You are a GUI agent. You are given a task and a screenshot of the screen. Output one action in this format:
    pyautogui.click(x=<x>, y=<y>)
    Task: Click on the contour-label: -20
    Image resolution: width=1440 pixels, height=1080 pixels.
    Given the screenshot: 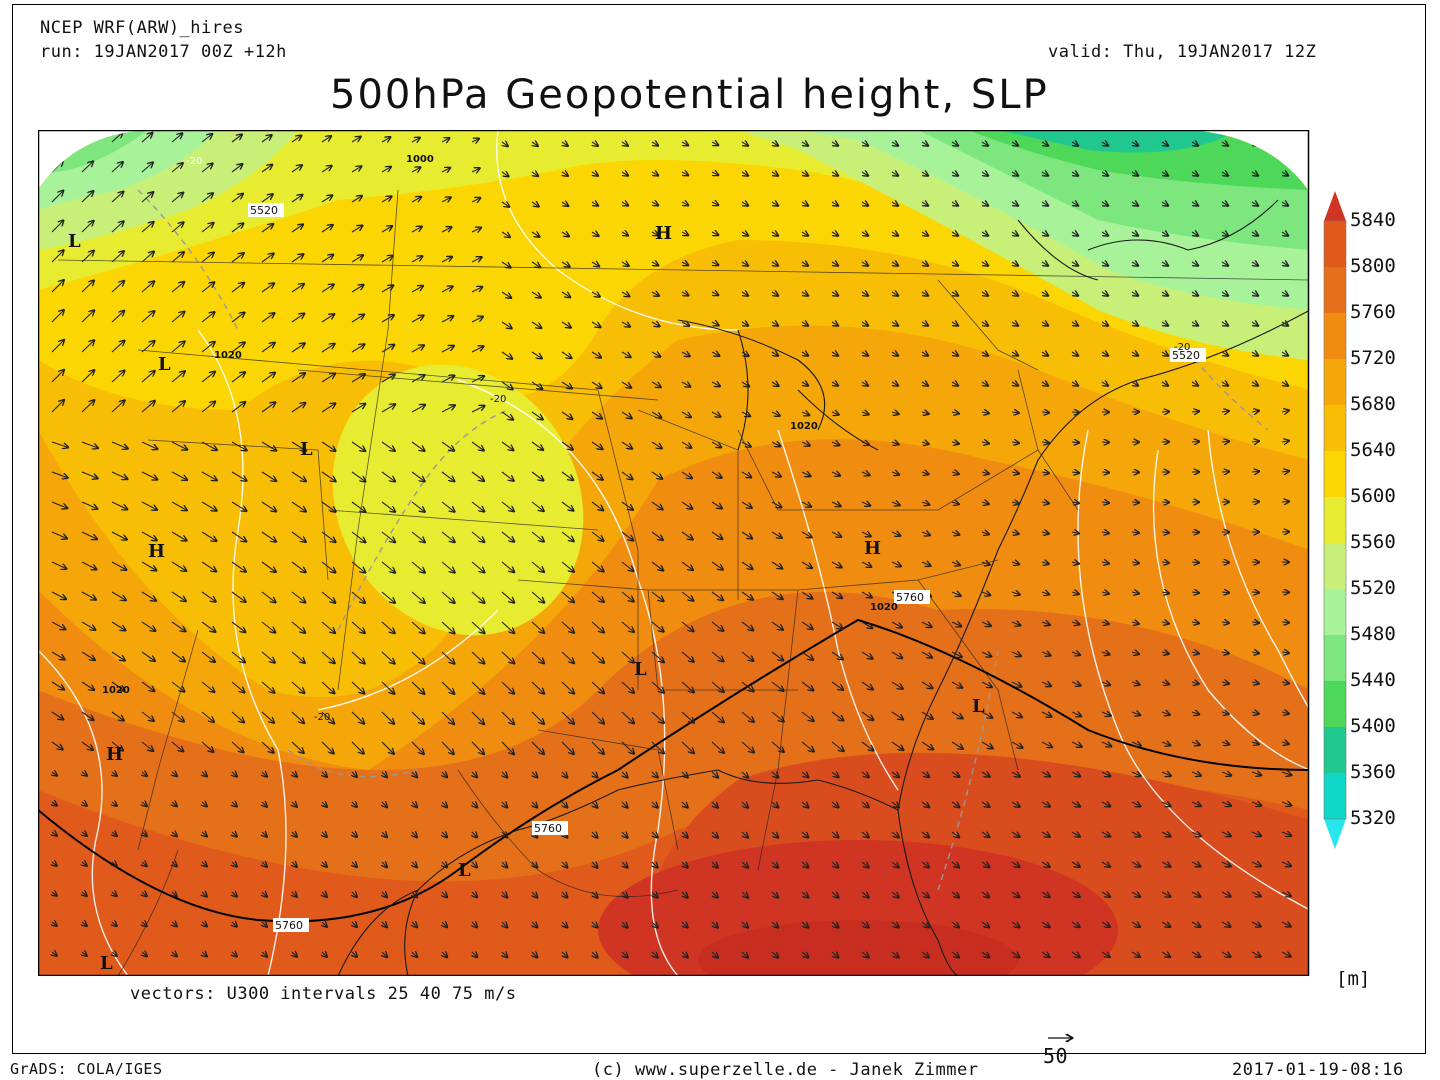 What is the action you would take?
    pyautogui.click(x=1182, y=347)
    